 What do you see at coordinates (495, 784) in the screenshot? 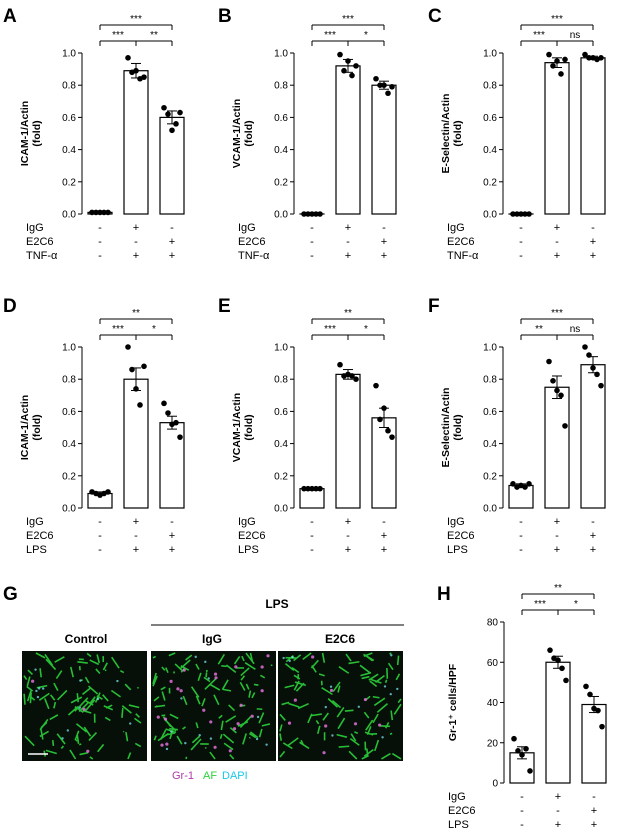
I see `y-tick-label: 0` at bounding box center [495, 784].